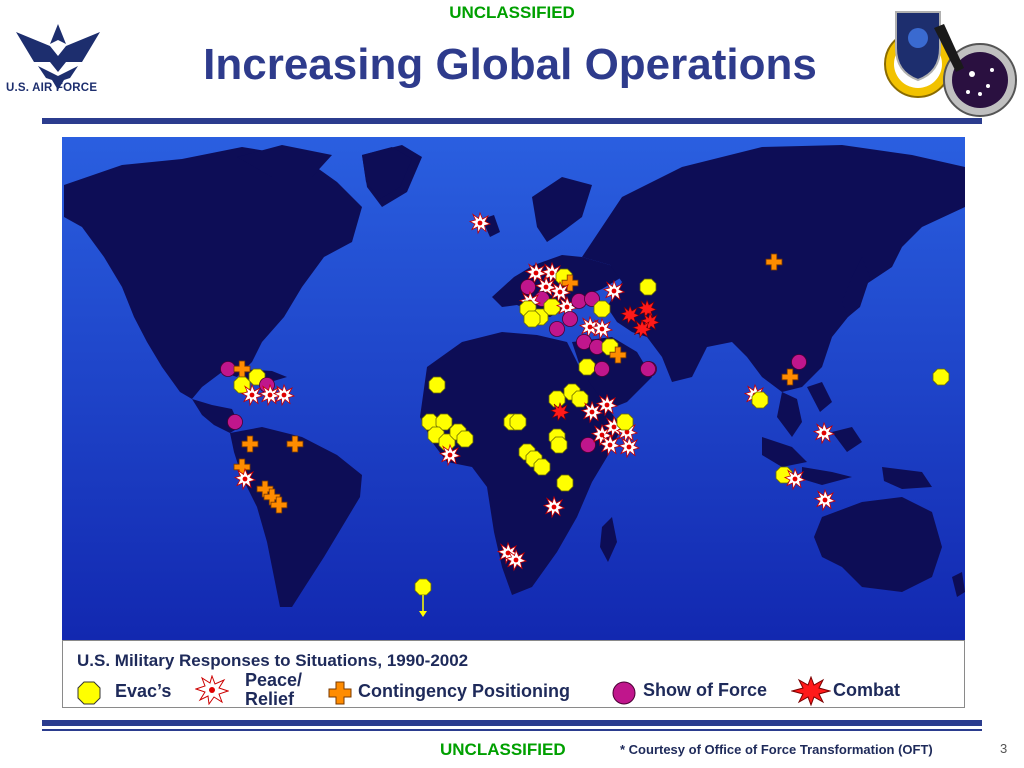 The width and height of the screenshot is (1024, 768). What do you see at coordinates (274, 680) in the screenshot?
I see `legend-label-peace-line1: Peace/` at bounding box center [274, 680].